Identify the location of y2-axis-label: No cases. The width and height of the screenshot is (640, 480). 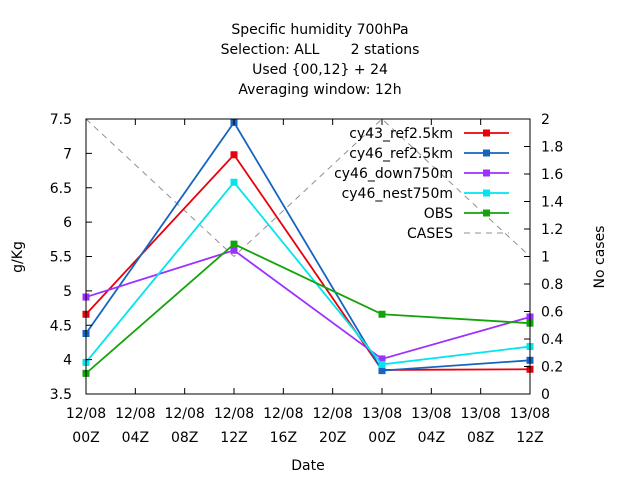
(600, 257).